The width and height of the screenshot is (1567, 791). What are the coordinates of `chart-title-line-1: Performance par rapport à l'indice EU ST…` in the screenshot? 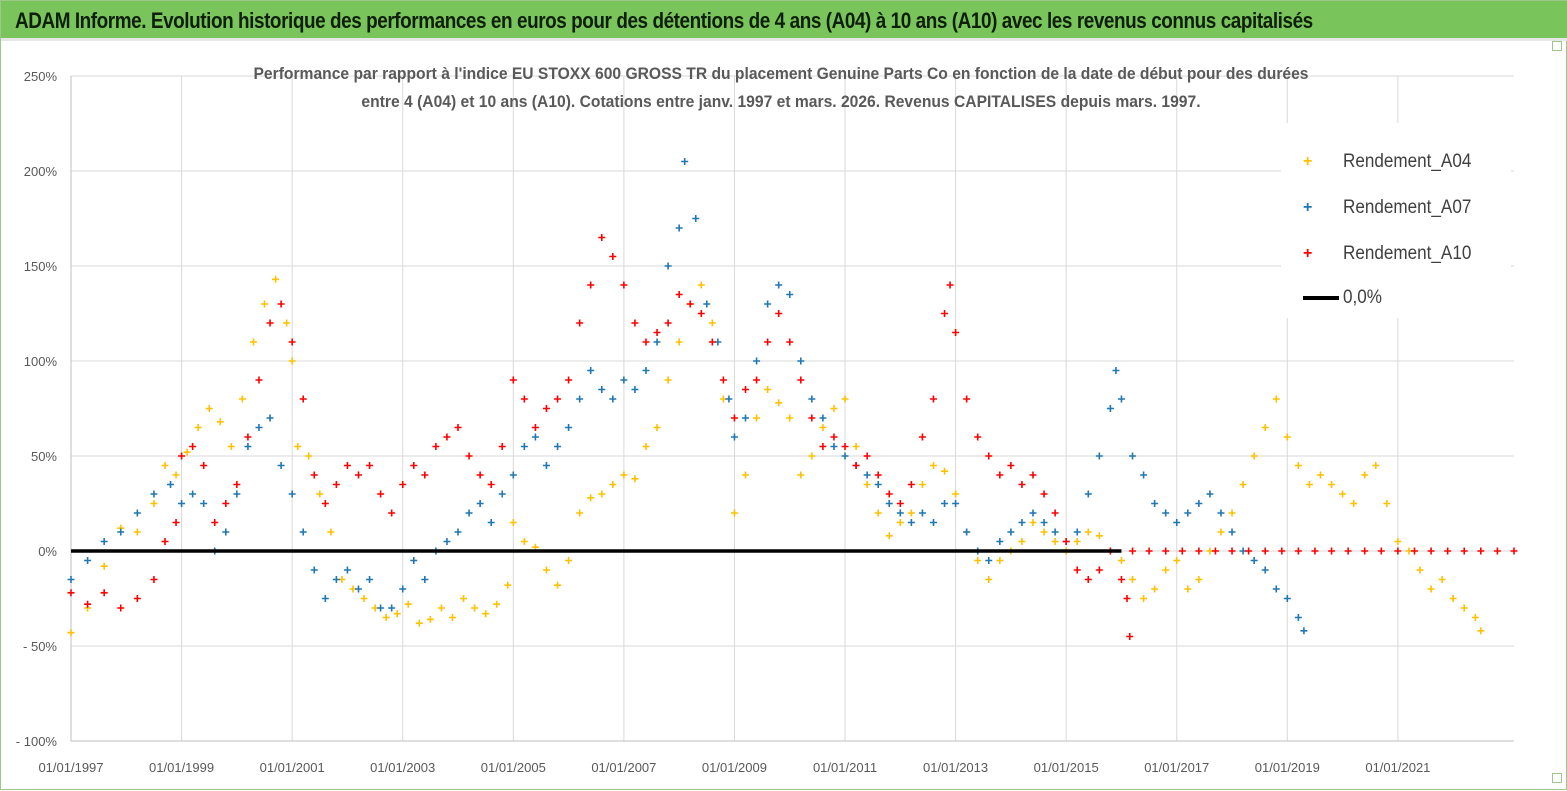 It's located at (781, 73).